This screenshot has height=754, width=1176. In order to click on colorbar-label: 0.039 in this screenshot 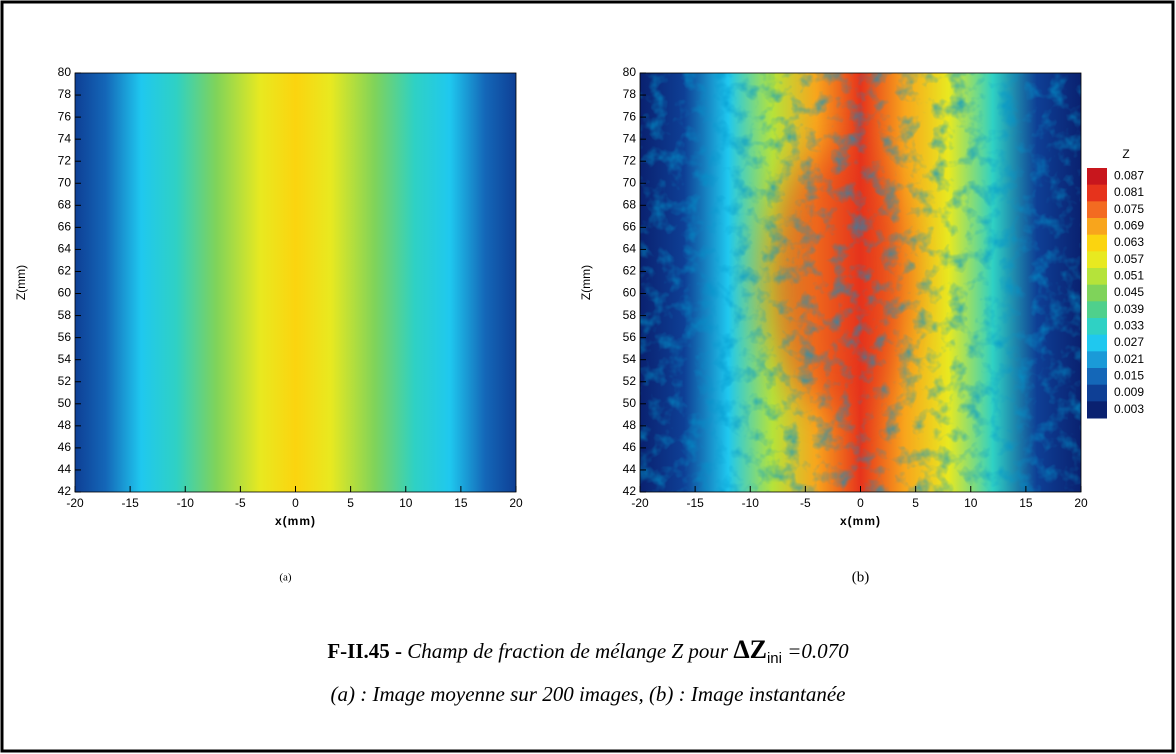, I will do `click(1129, 309)`.